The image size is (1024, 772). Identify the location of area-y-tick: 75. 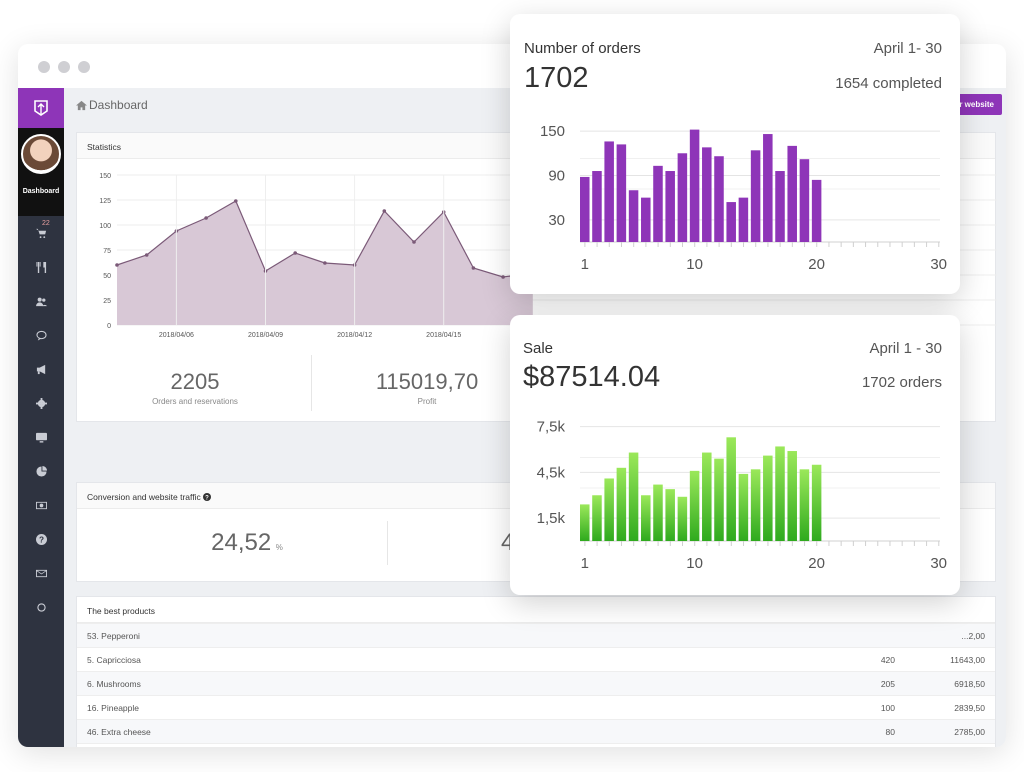
(107, 251).